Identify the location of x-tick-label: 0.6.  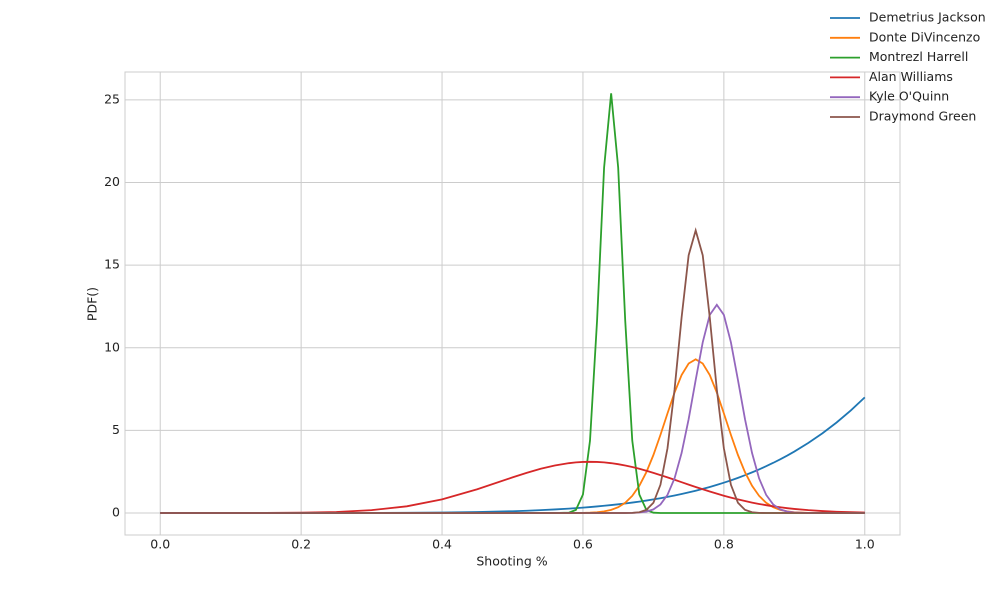
(583, 544).